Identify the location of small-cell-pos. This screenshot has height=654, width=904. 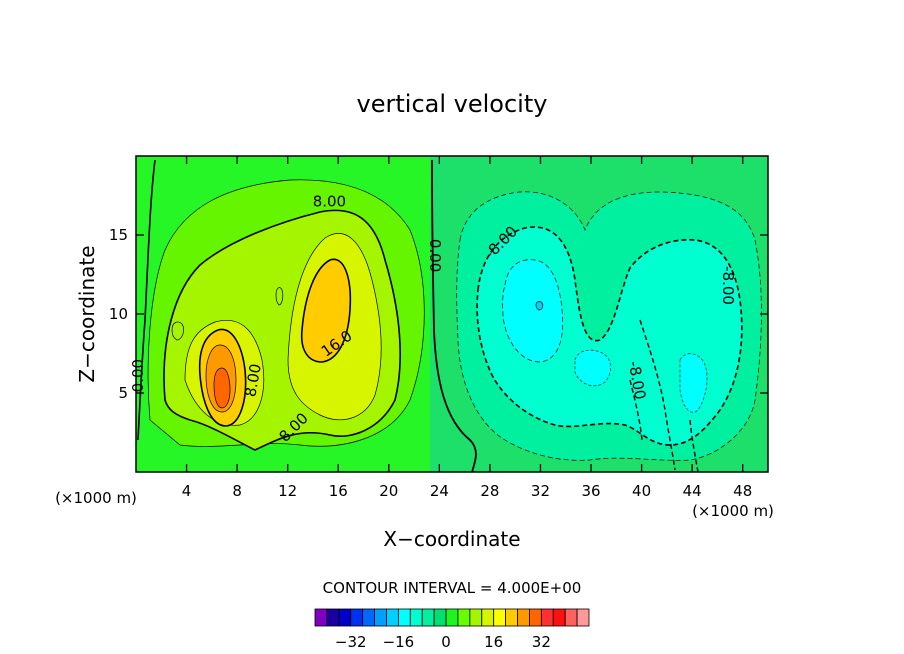
(177, 331).